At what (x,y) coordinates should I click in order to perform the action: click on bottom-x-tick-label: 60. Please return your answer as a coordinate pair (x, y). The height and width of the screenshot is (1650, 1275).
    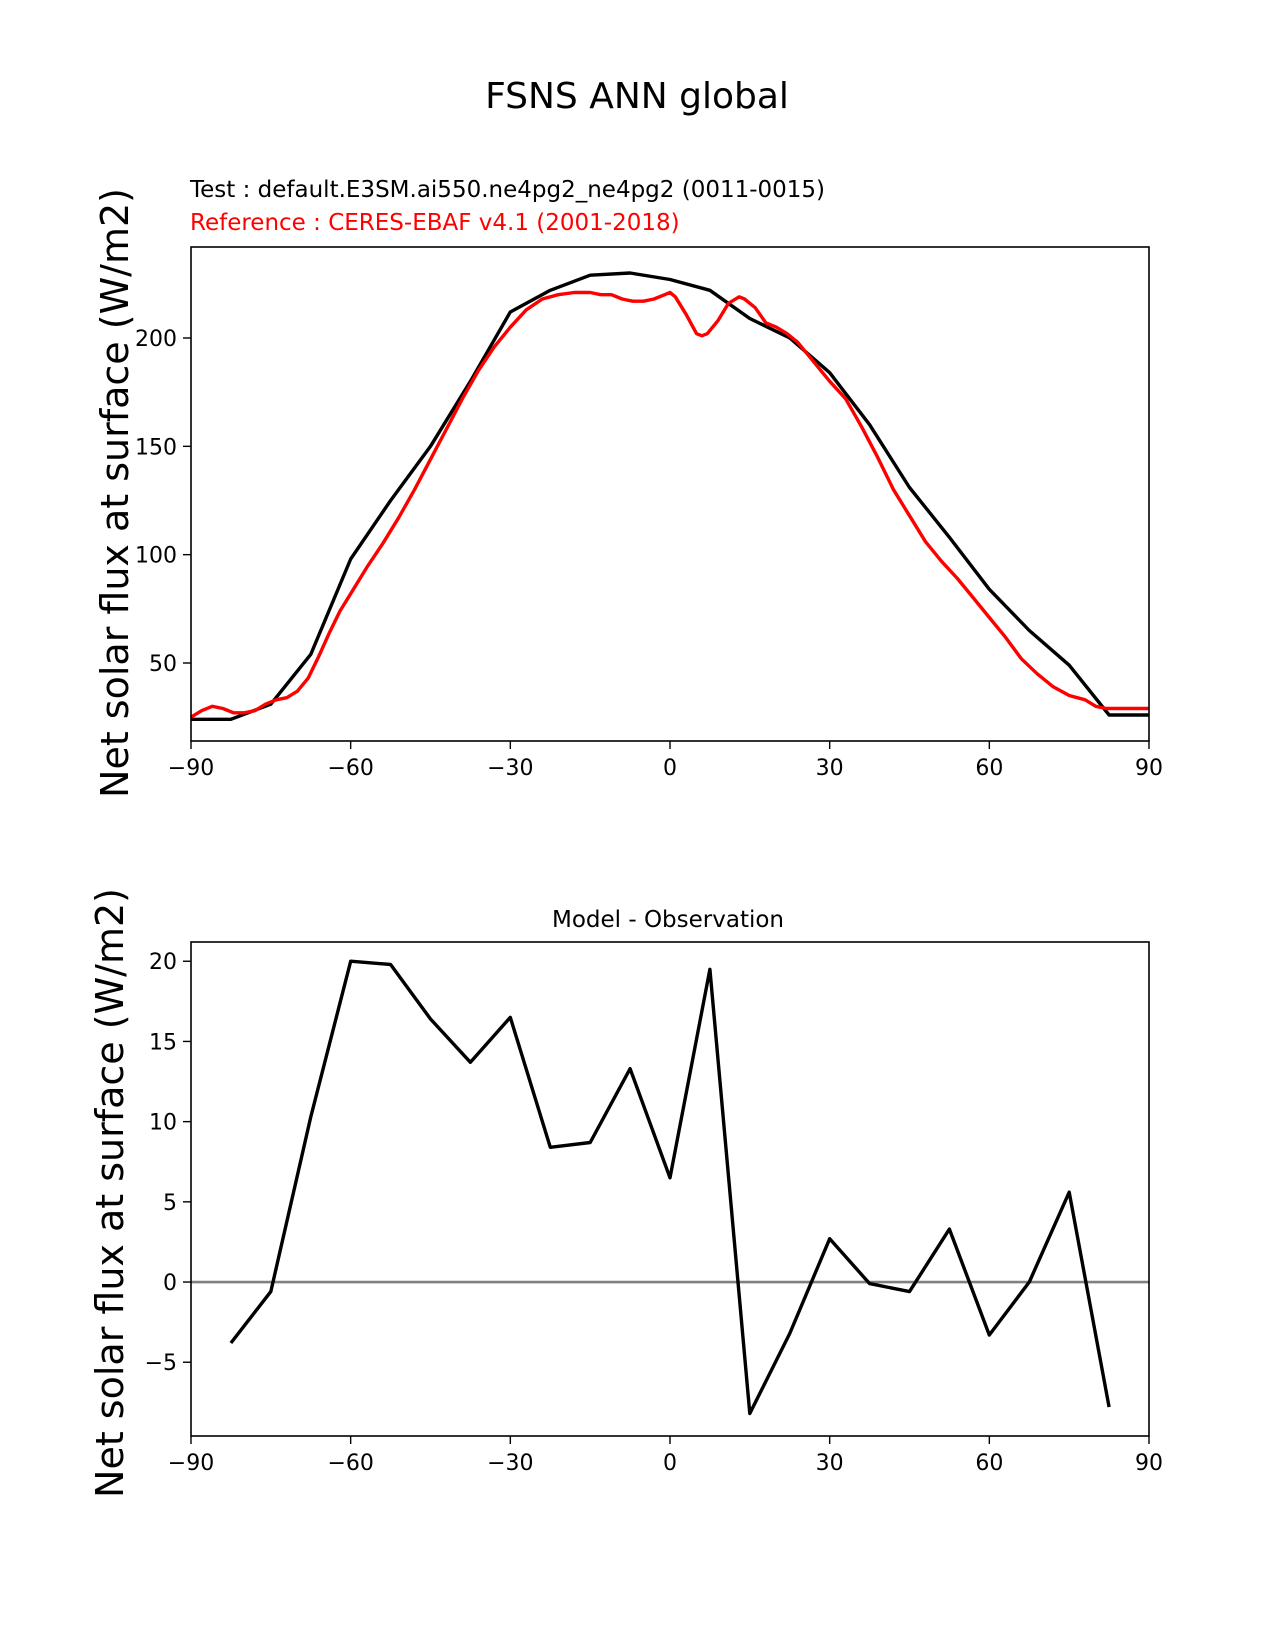
    Looking at the image, I should click on (989, 1463).